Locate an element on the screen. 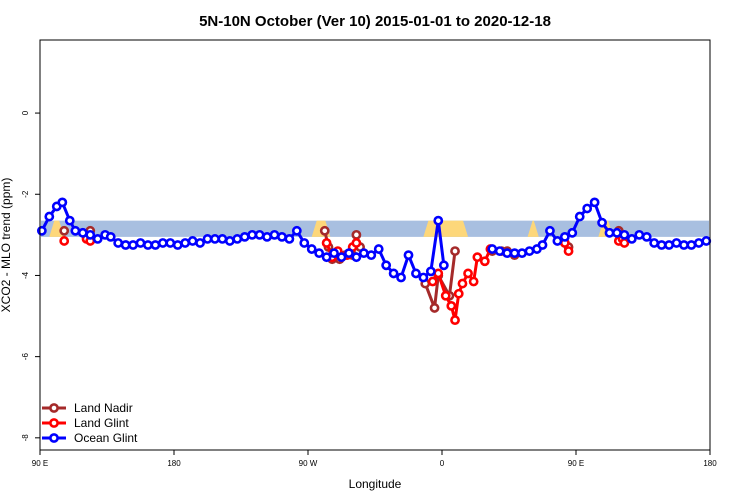 Image resolution: width=750 pixels, height=500 pixels. x-axis-label: Longitude is located at coordinates (375, 484).